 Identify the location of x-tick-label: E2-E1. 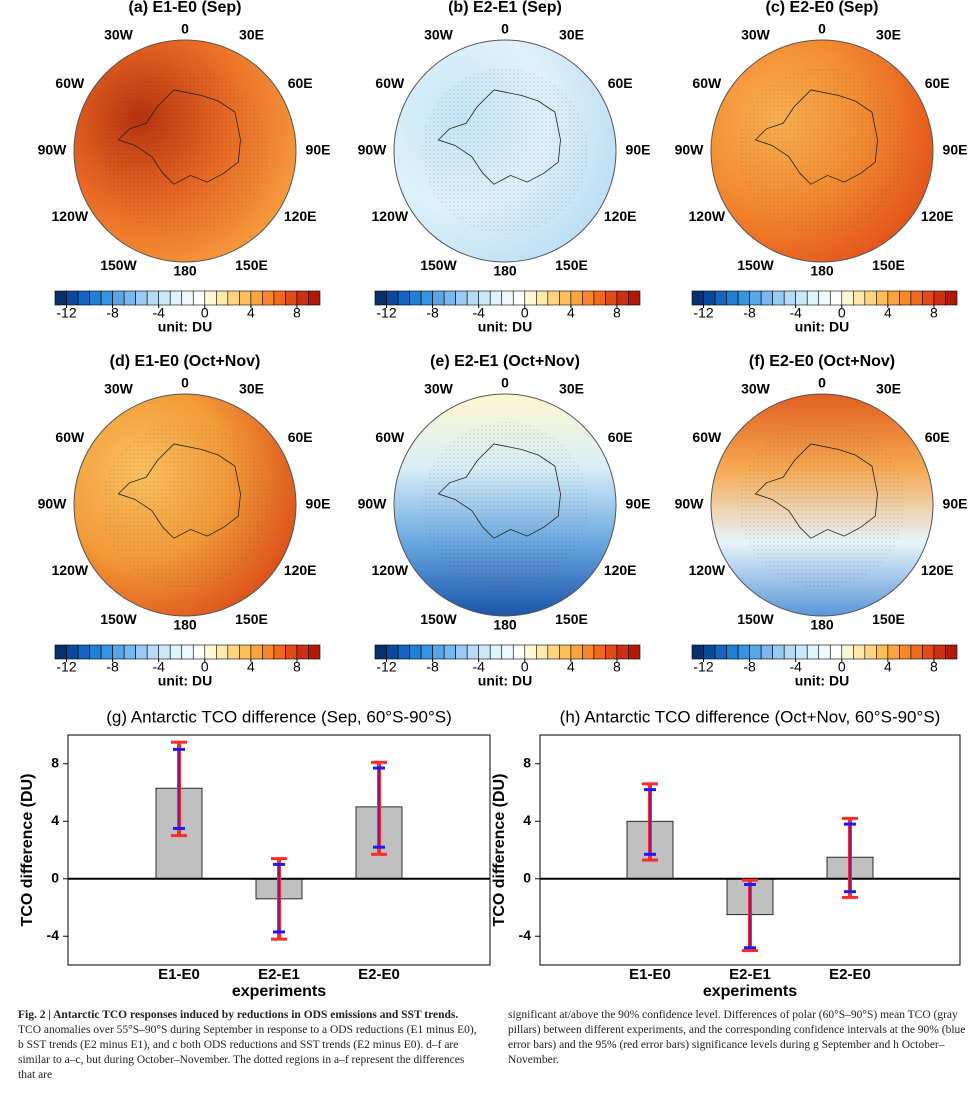
(750, 974).